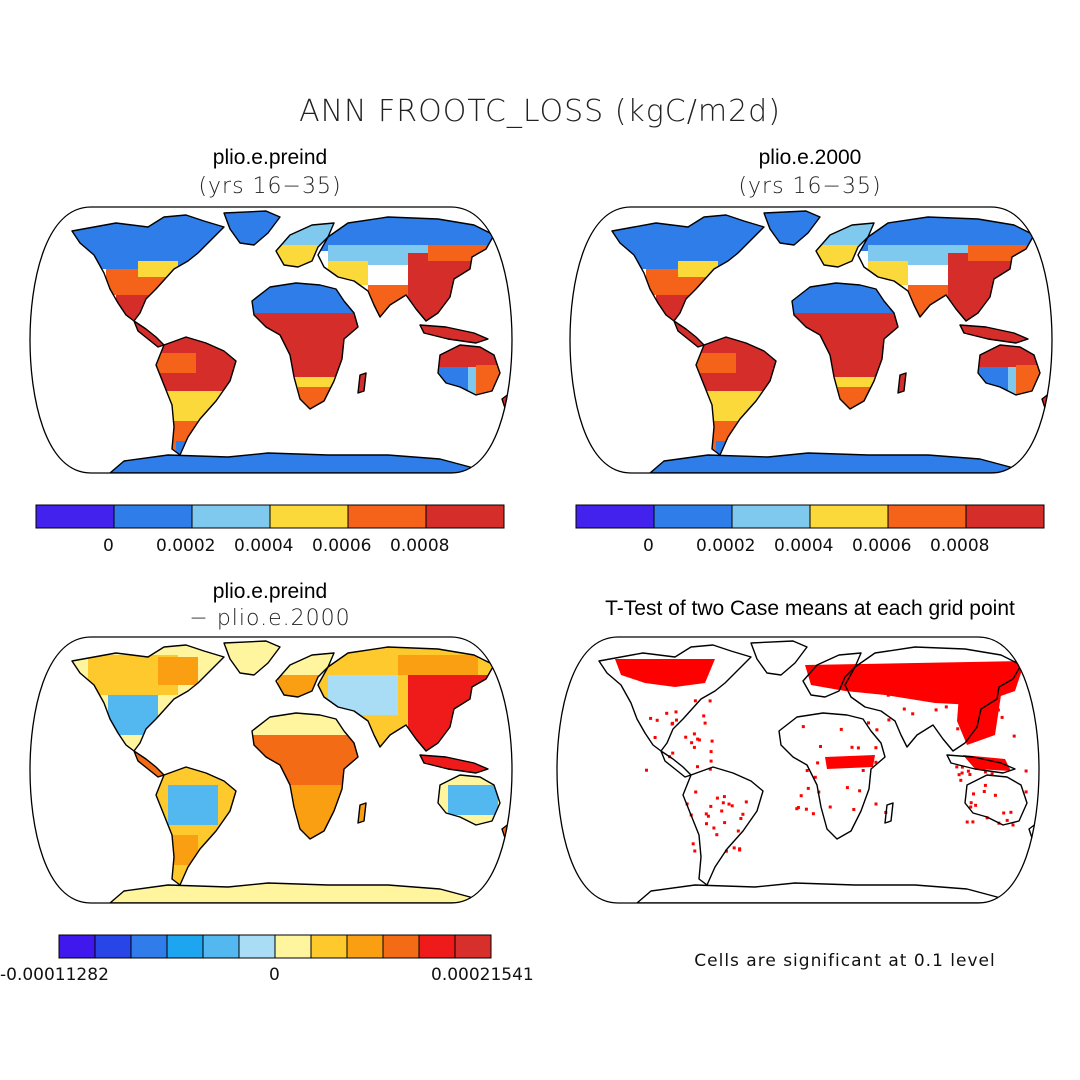 This screenshot has height=1080, width=1080. What do you see at coordinates (482, 975) in the screenshot?
I see `colorbar-c-label-max: 0.00021541` at bounding box center [482, 975].